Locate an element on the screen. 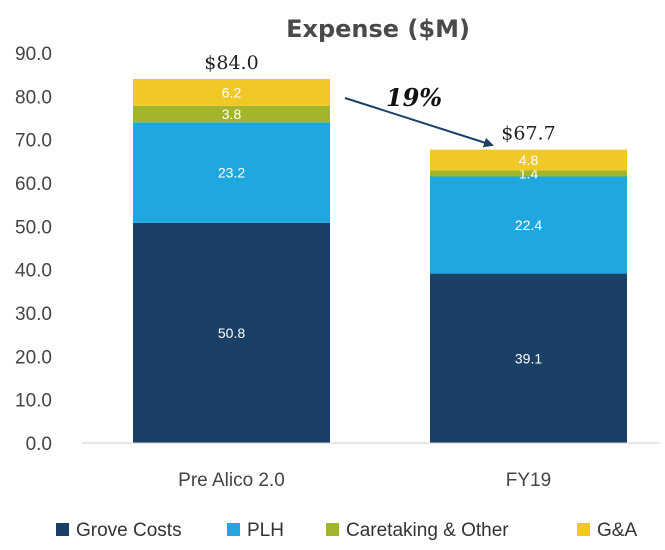  legend-item: Caretaking & Other is located at coordinates (417, 530).